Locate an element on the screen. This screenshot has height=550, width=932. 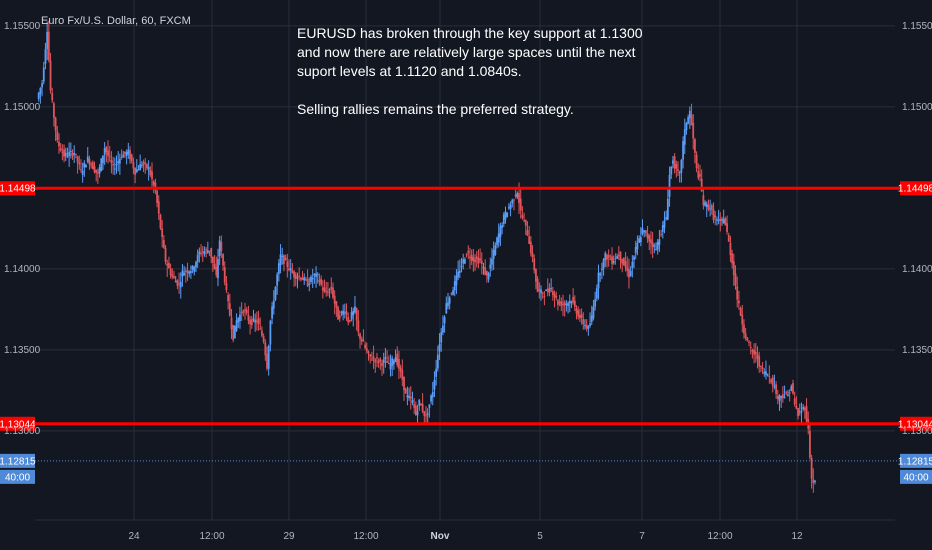
price-axis-left: 1.15500 1.15000 1.14000 1.13500 1.13000 is located at coordinates (22, 229).